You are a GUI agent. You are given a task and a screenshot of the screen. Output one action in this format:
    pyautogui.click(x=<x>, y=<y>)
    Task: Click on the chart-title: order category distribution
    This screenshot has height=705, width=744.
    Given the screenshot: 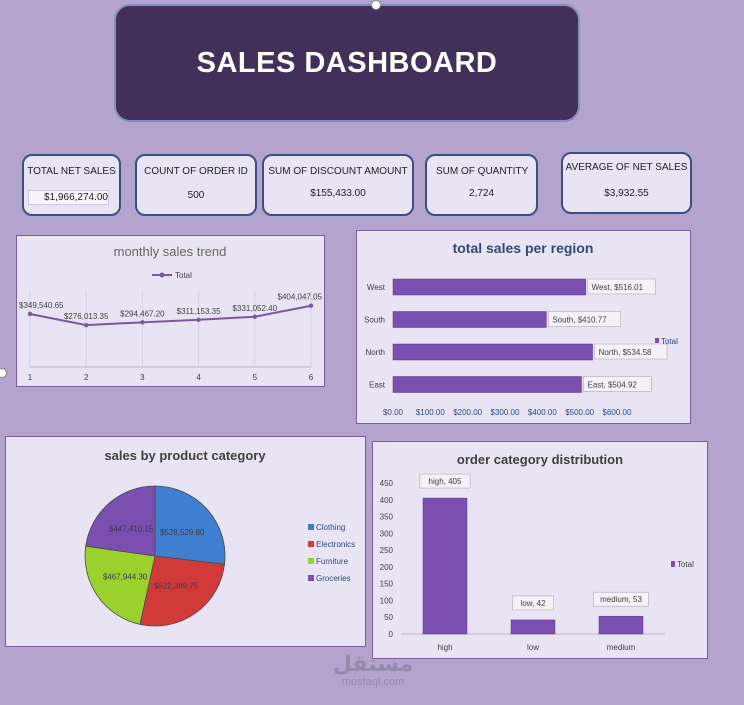 What is the action you would take?
    pyautogui.click(x=540, y=459)
    